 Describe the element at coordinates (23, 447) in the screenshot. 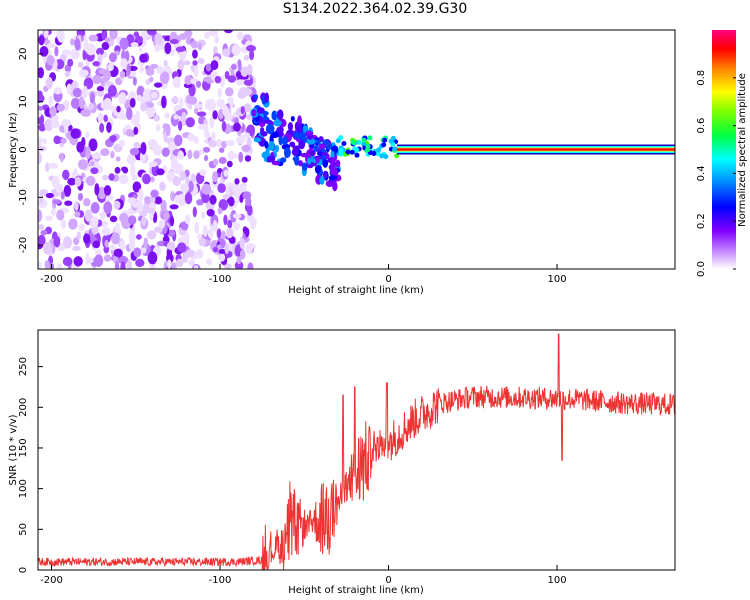

I see `y-tick-label: 150` at that location.